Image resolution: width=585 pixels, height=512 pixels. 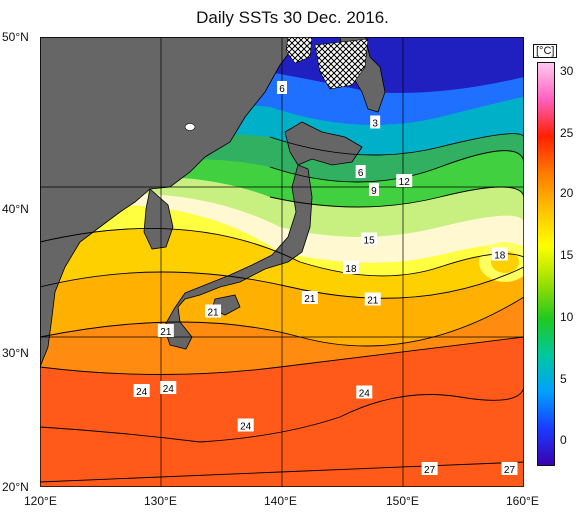 What do you see at coordinates (567, 255) in the screenshot?
I see `colorbar-tick-15: 15` at bounding box center [567, 255].